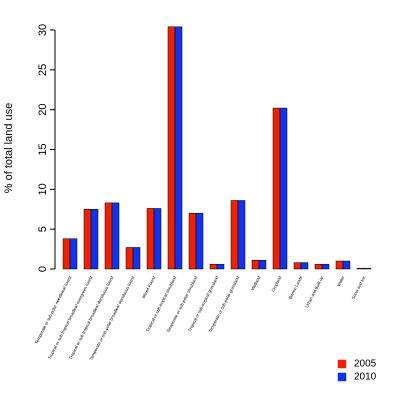 This screenshot has width=409, height=409. Describe the element at coordinates (342, 377) in the screenshot. I see `legend-swatch-2010` at that location.